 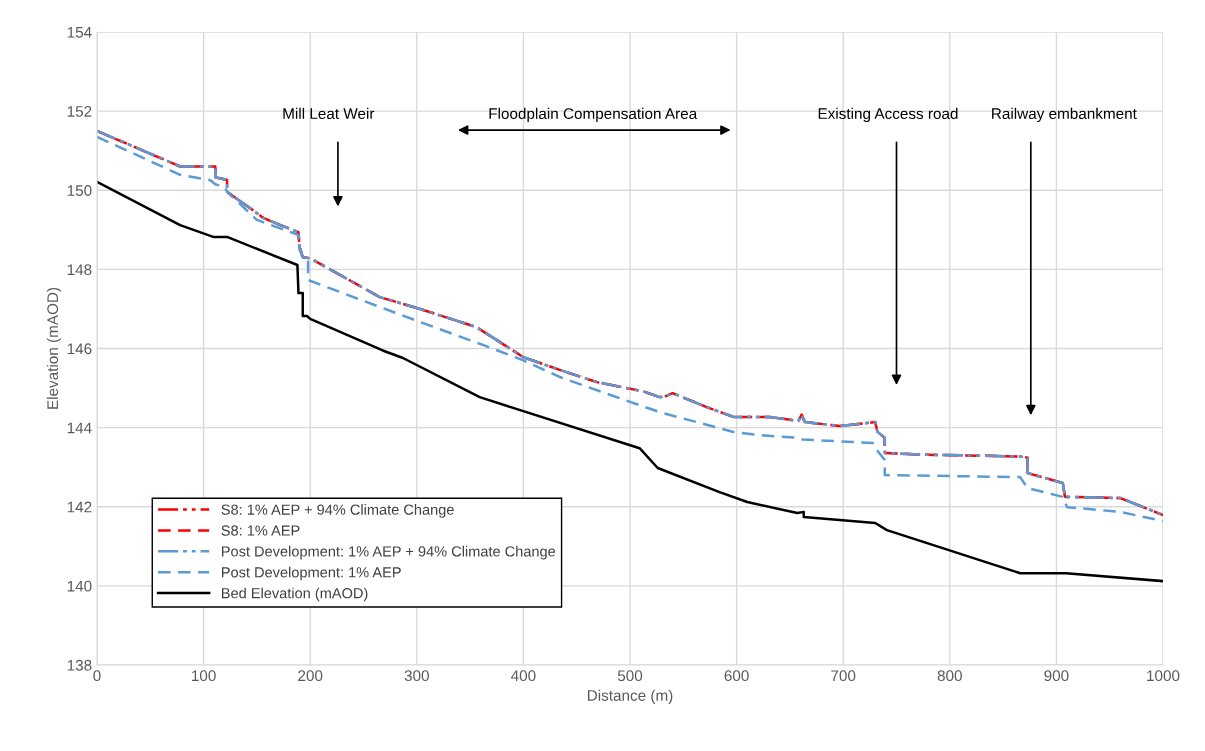 What do you see at coordinates (1056, 676) in the screenshot?
I see `x-tick-label: 900` at bounding box center [1056, 676].